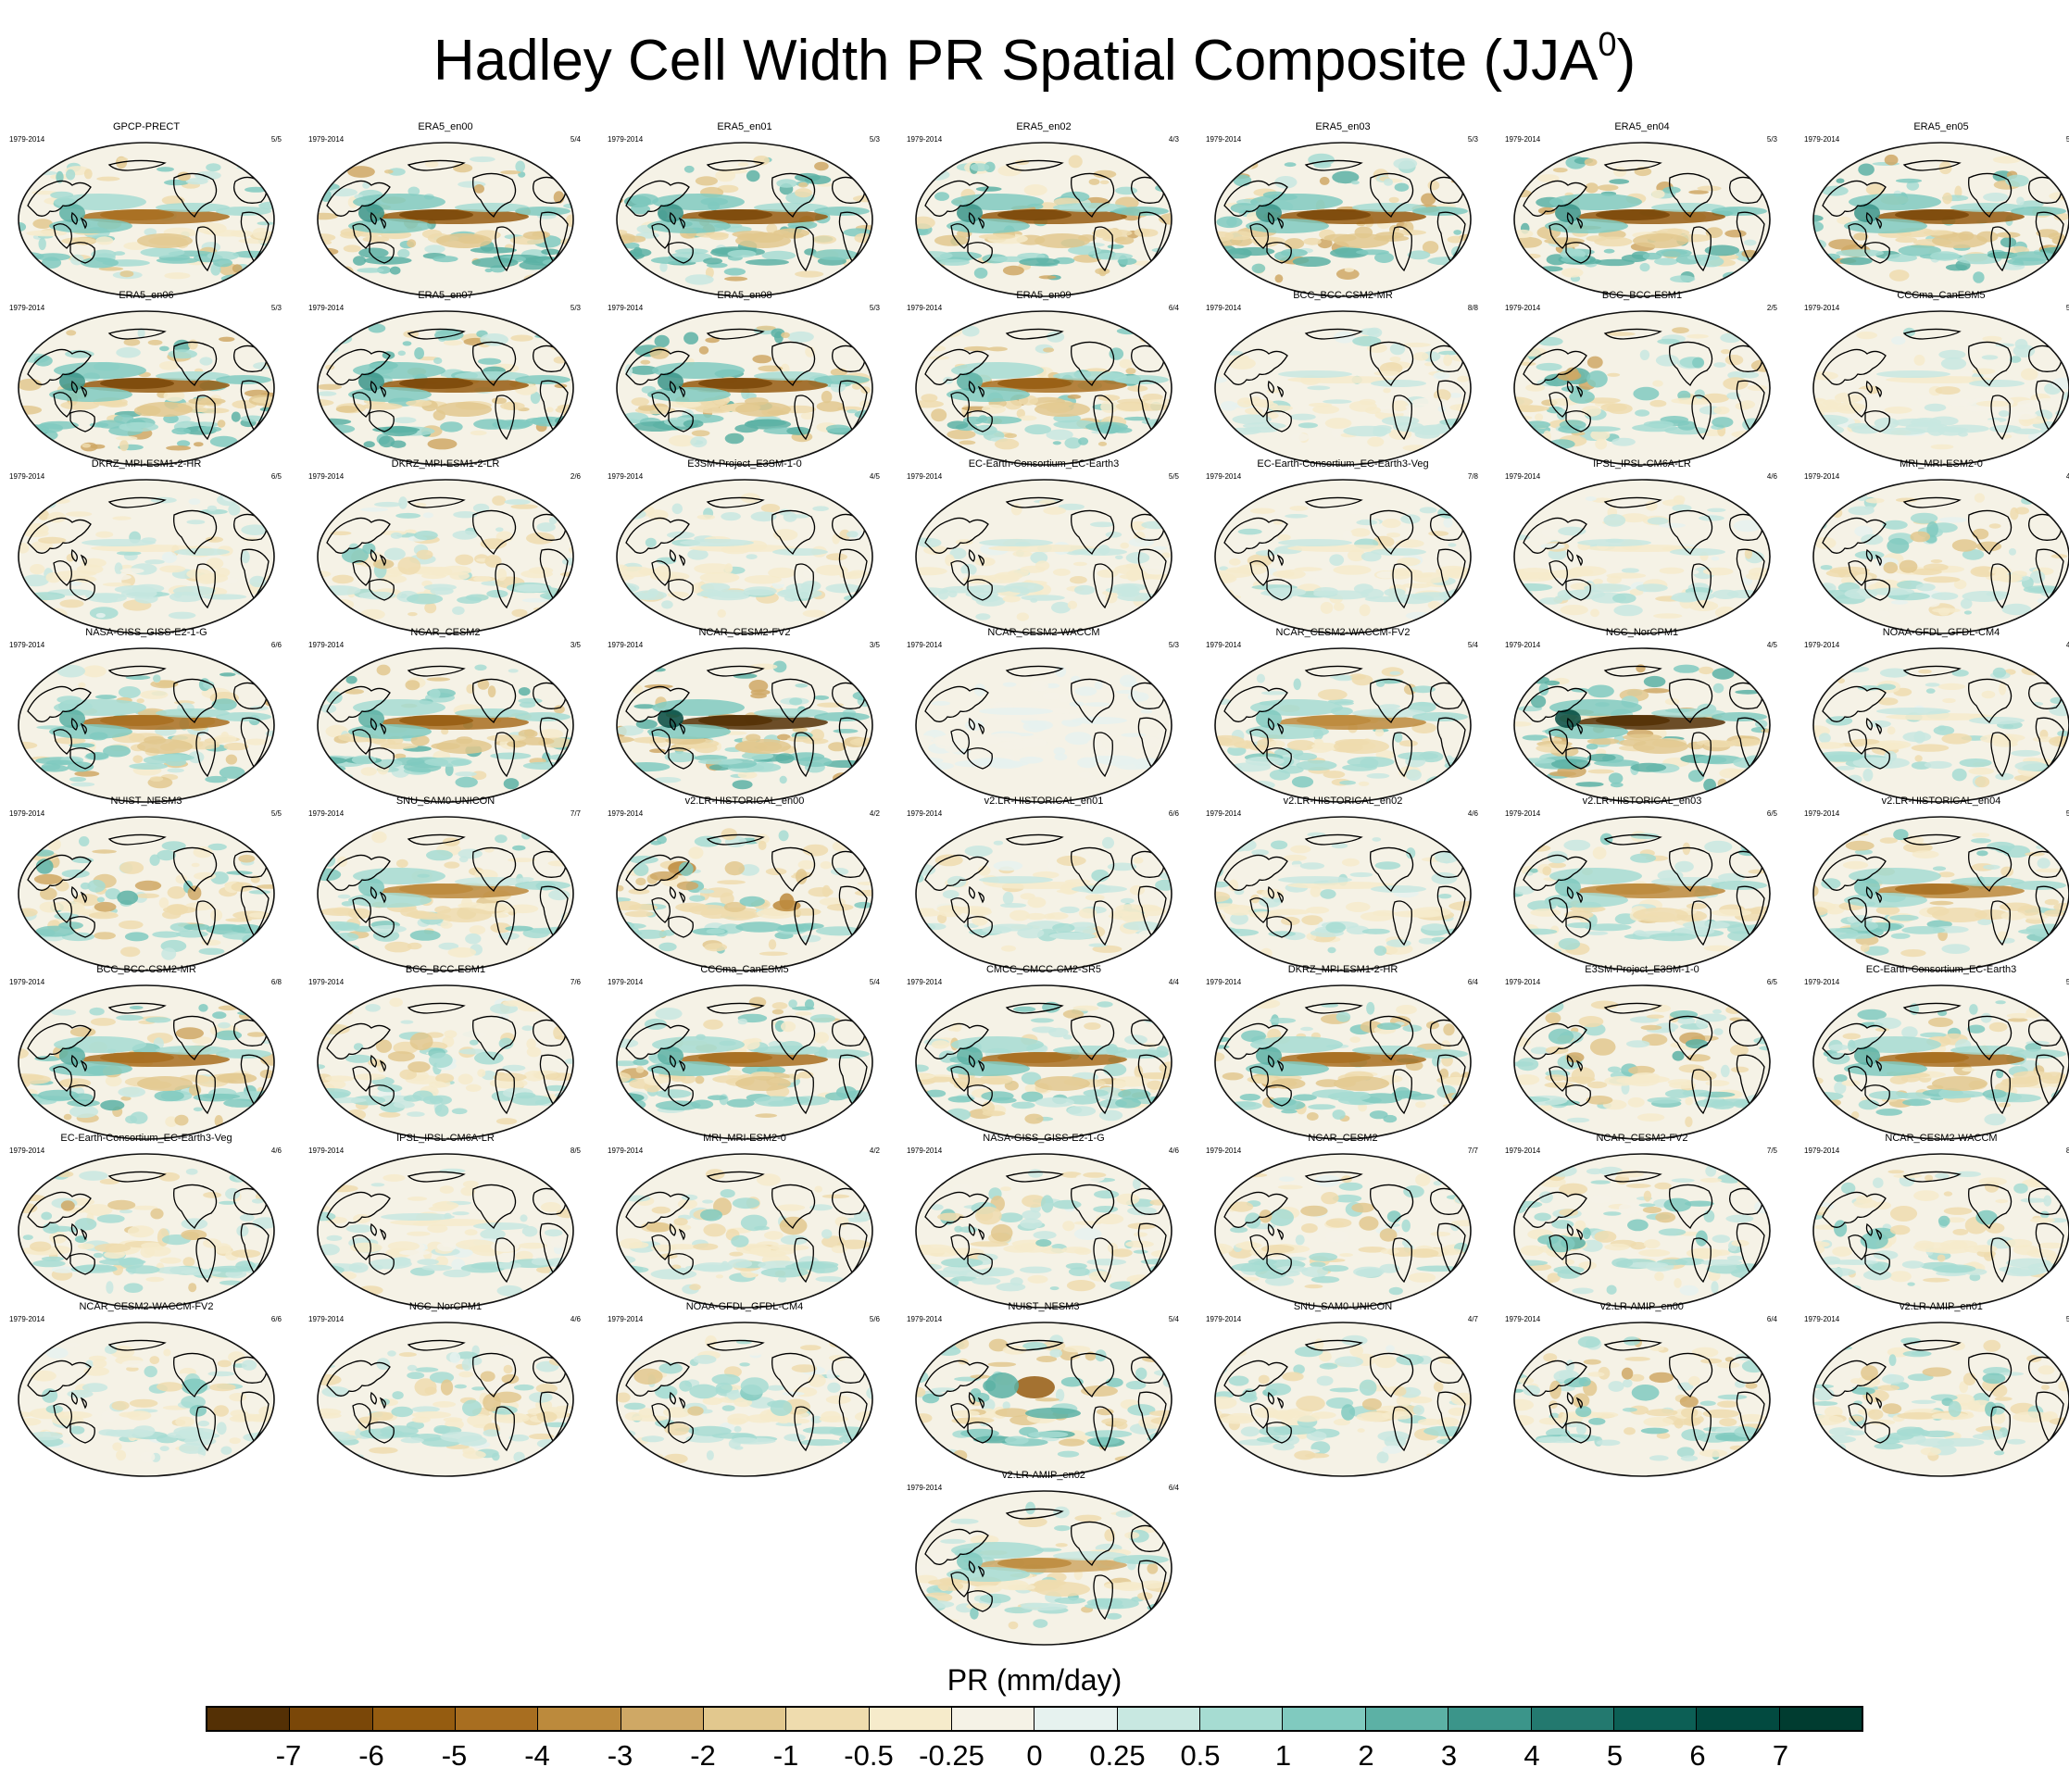 The width and height of the screenshot is (2069, 1792). I want to click on panel-ratio: 5/3, so click(1472, 139).